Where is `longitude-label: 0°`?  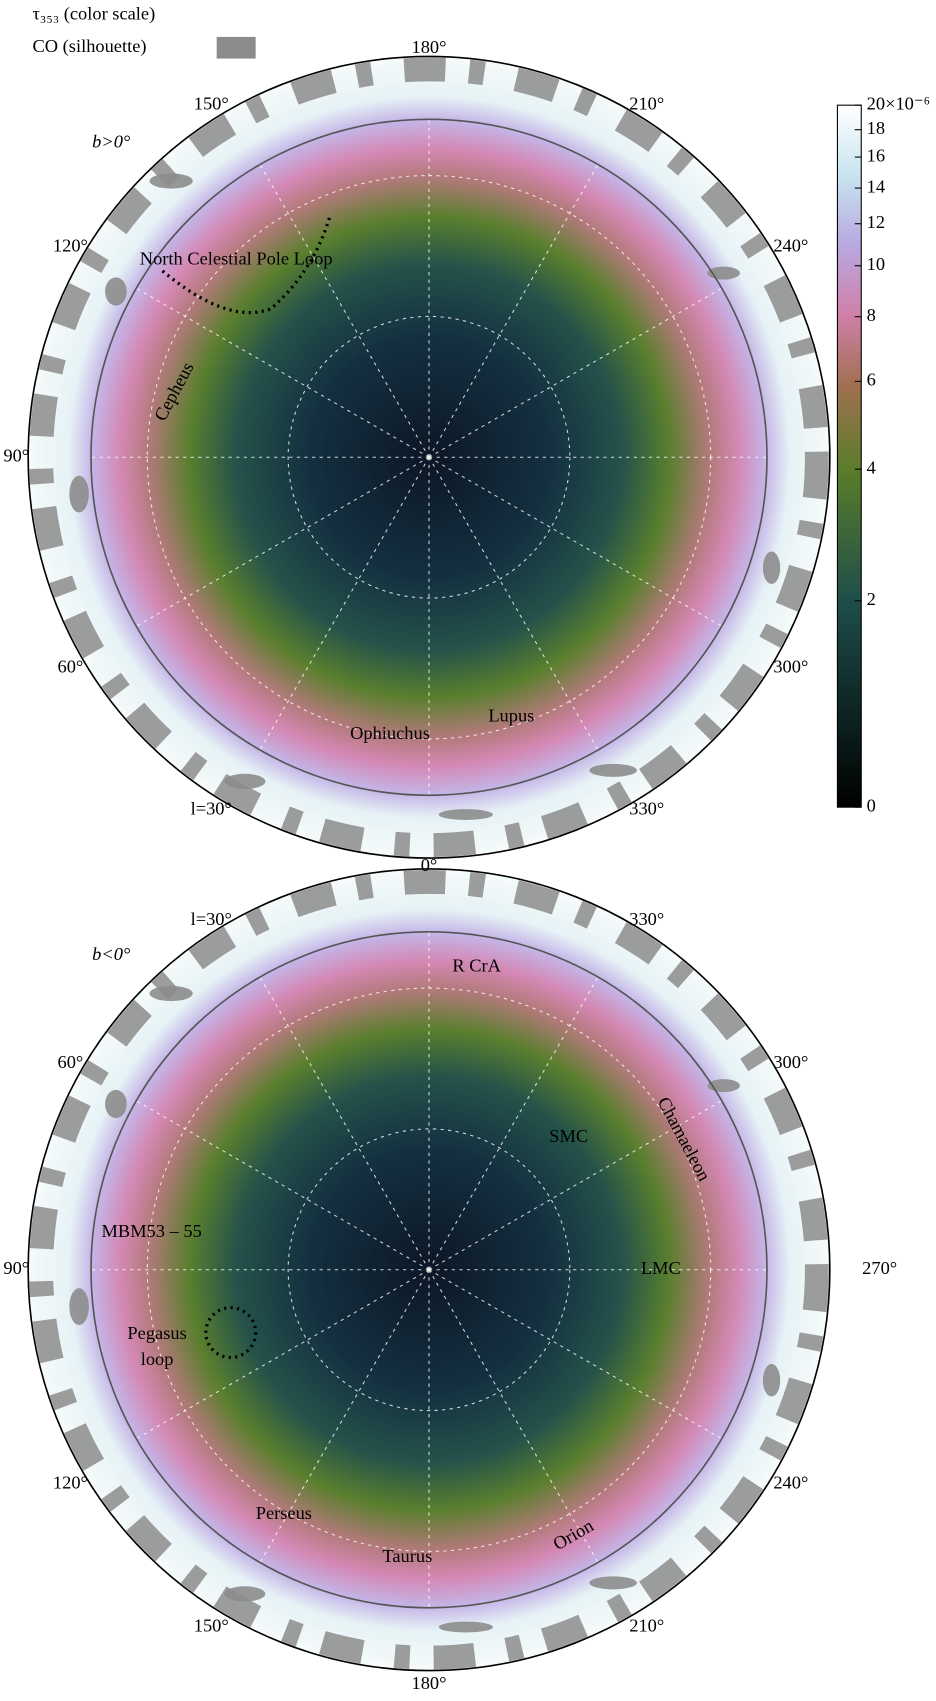
longitude-label: 0° is located at coordinates (429, 865).